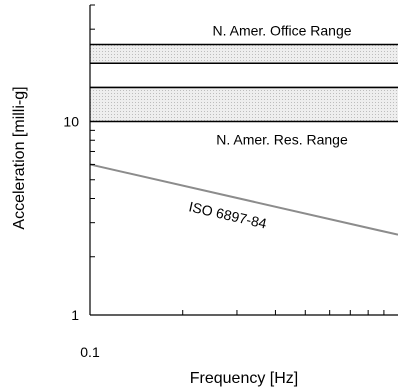 The width and height of the screenshot is (398, 390). Describe the element at coordinates (282, 139) in the screenshot. I see `band-label-residential: N. Amer. Res. Range` at that location.